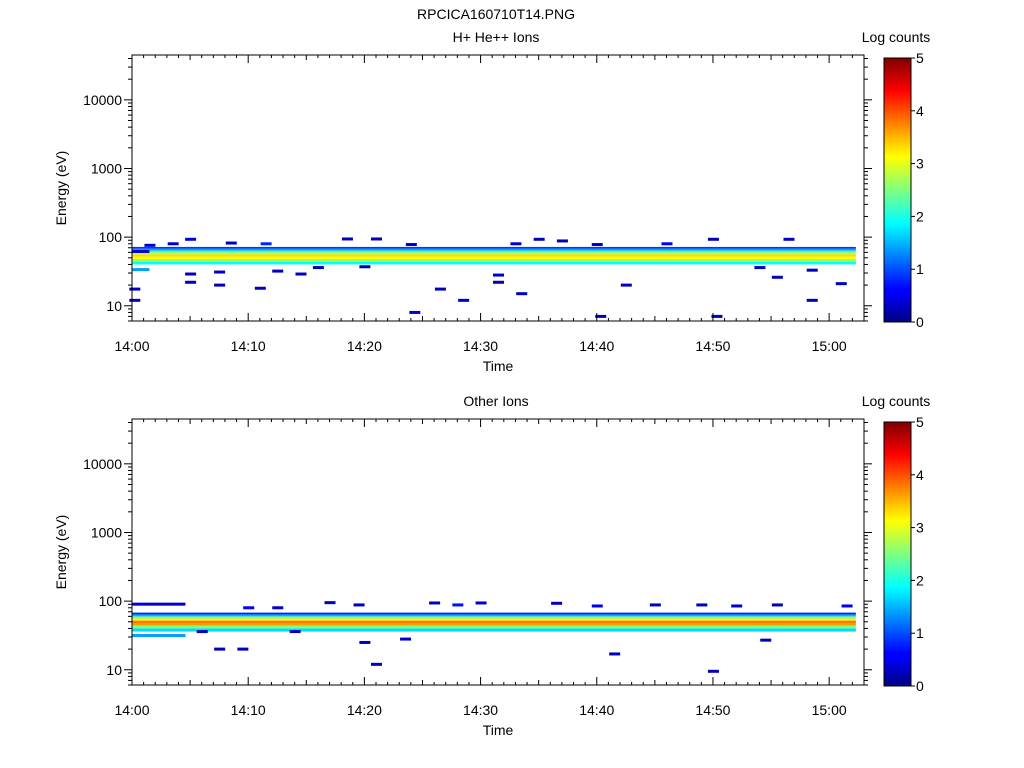 The height and width of the screenshot is (768, 1024). What do you see at coordinates (896, 37) in the screenshot?
I see `colorbar-label: Log counts` at bounding box center [896, 37].